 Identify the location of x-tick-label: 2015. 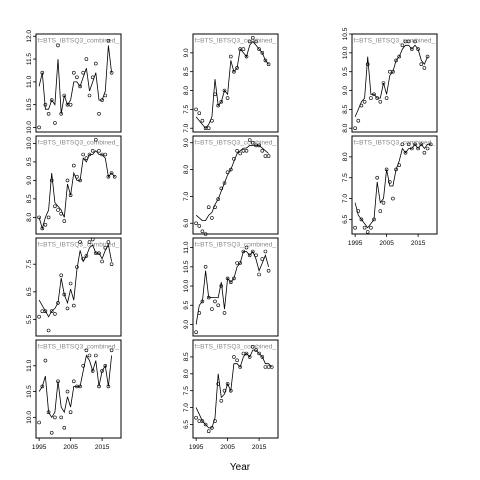
(259, 447).